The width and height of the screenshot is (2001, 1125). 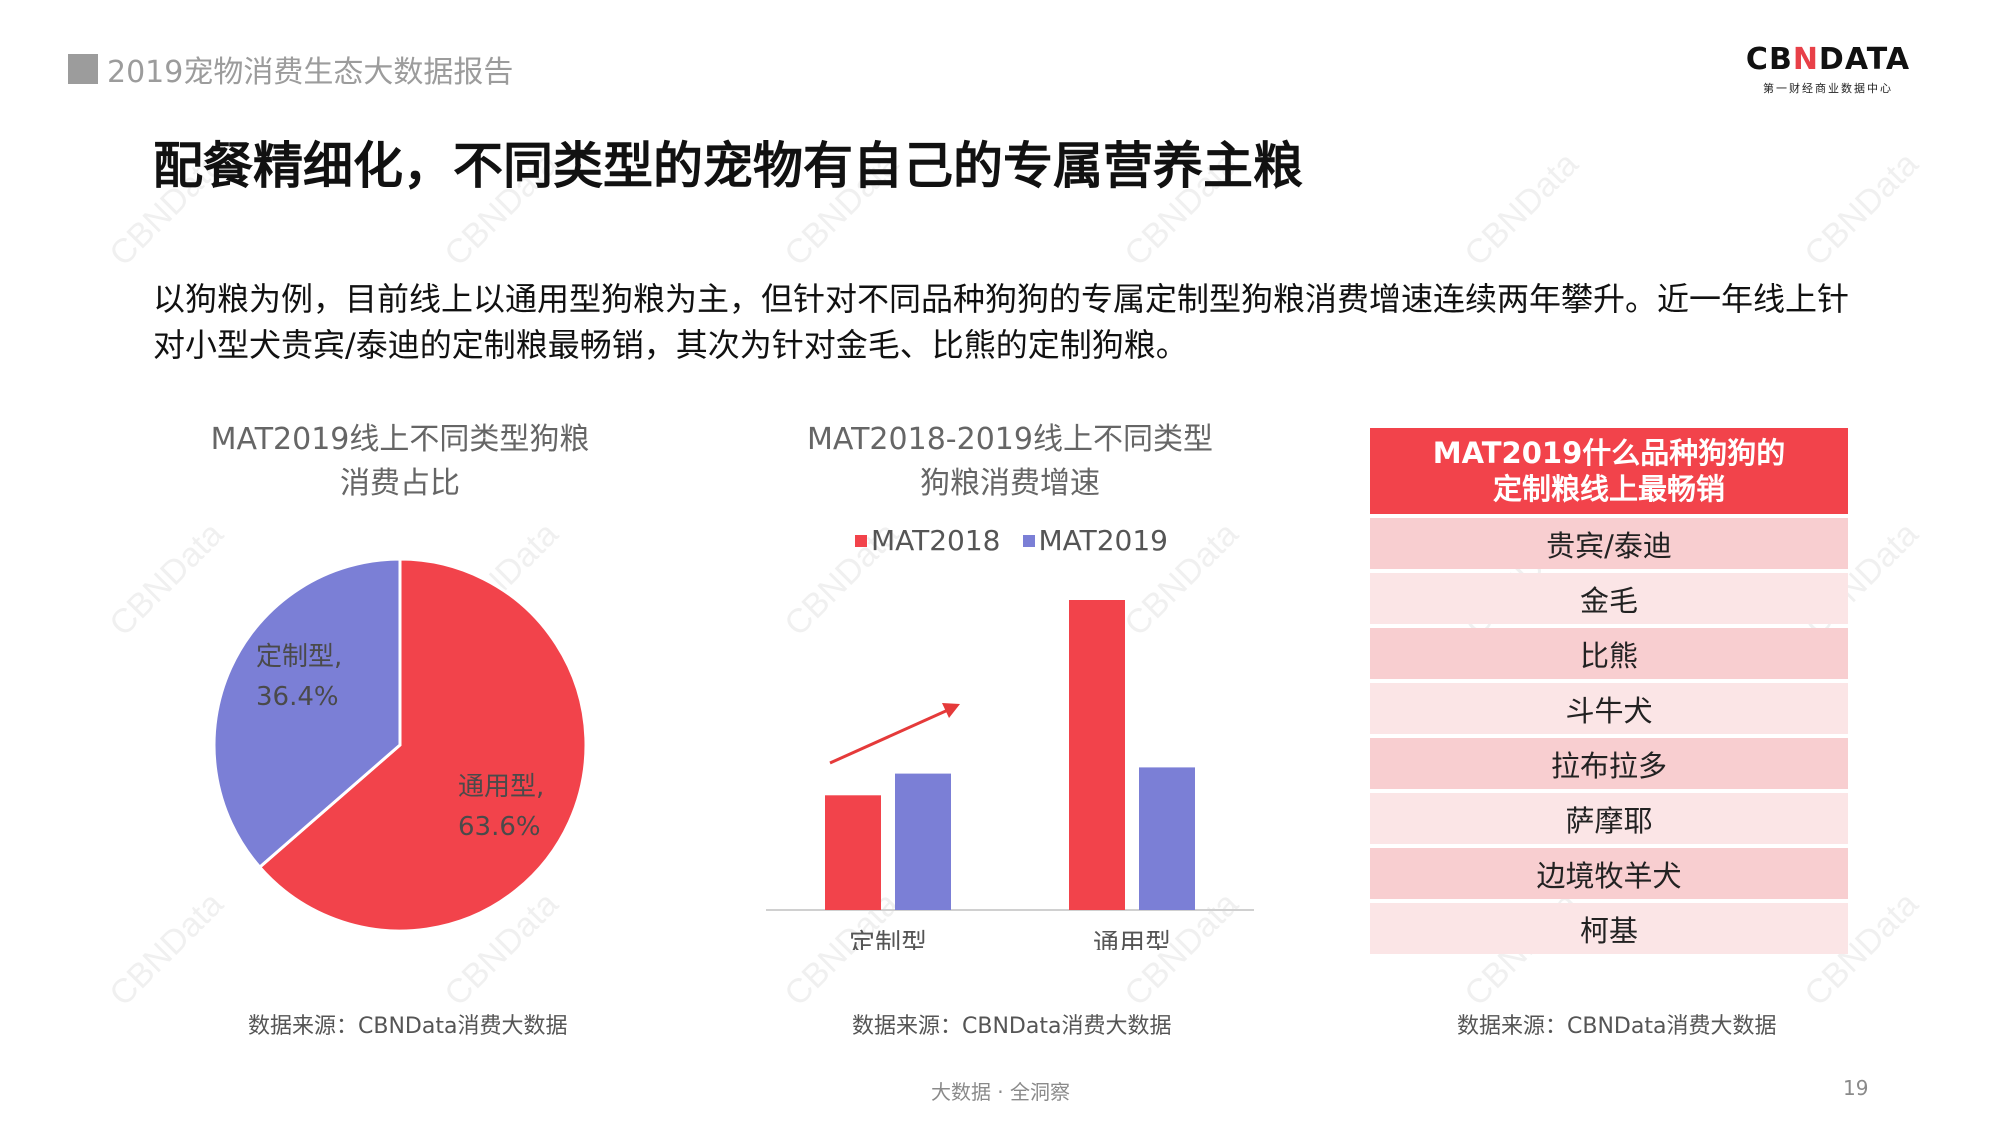 What do you see at coordinates (1609, 471) in the screenshot?
I see `ranking-header: MAT2019什么品种狗狗的 定制粮线上最畅销` at bounding box center [1609, 471].